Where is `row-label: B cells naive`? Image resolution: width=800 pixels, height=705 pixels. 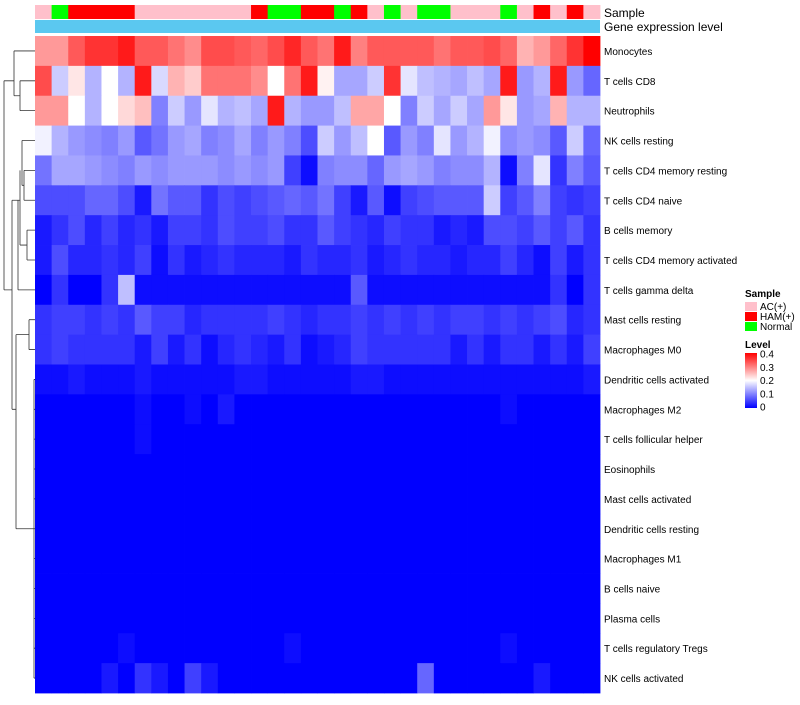
row-label: B cells naive is located at coordinates (632, 590).